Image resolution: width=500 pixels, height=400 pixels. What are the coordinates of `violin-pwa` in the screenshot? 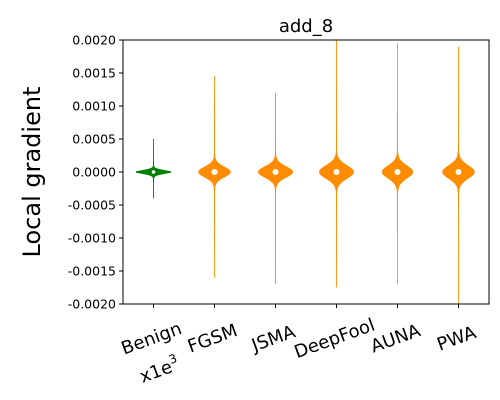 It's located at (458, 175).